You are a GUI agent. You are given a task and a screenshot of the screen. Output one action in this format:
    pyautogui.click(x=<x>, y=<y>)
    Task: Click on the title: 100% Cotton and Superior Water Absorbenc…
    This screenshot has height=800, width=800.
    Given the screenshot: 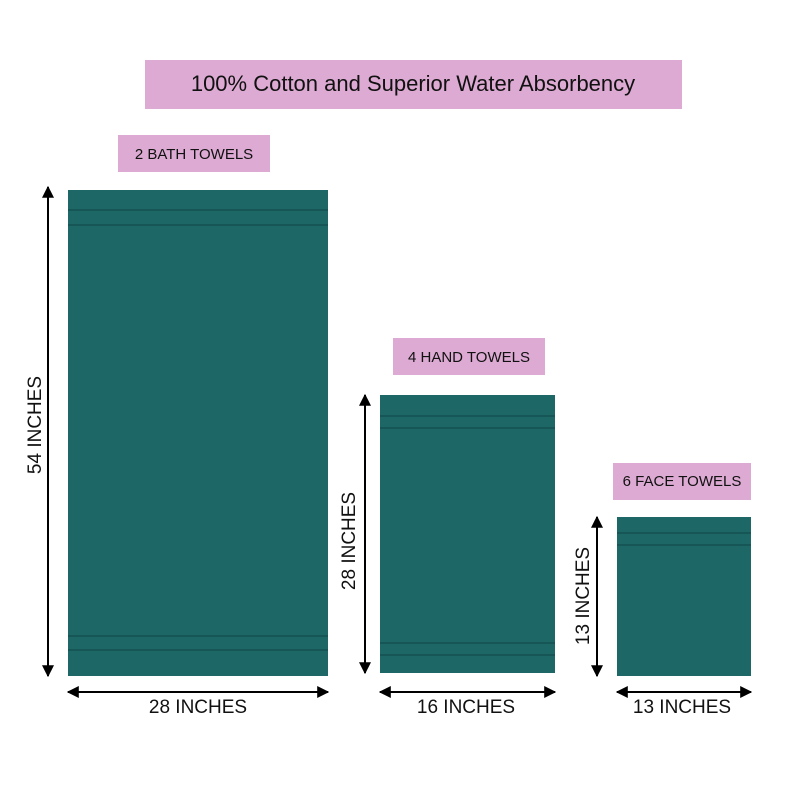 What is the action you would take?
    pyautogui.click(x=413, y=83)
    